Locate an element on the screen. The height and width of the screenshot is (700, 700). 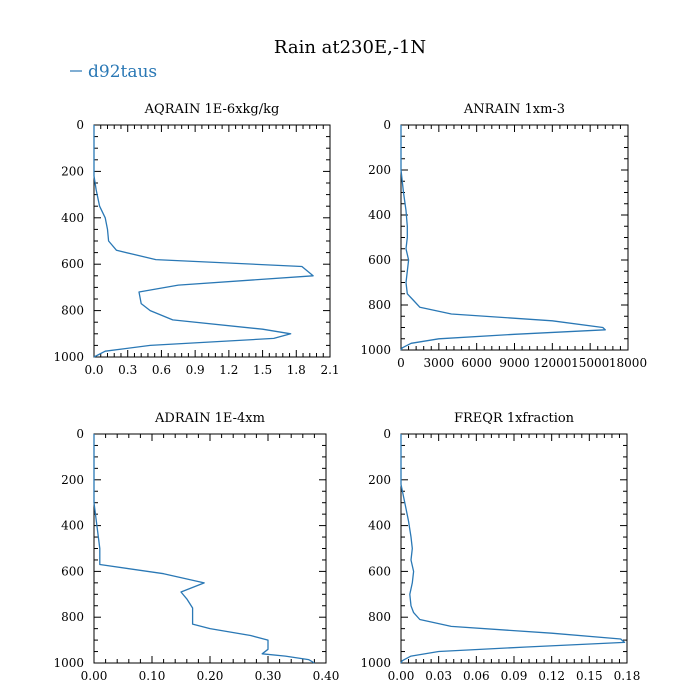
x-tick-label: 0.9 is located at coordinates (195, 370).